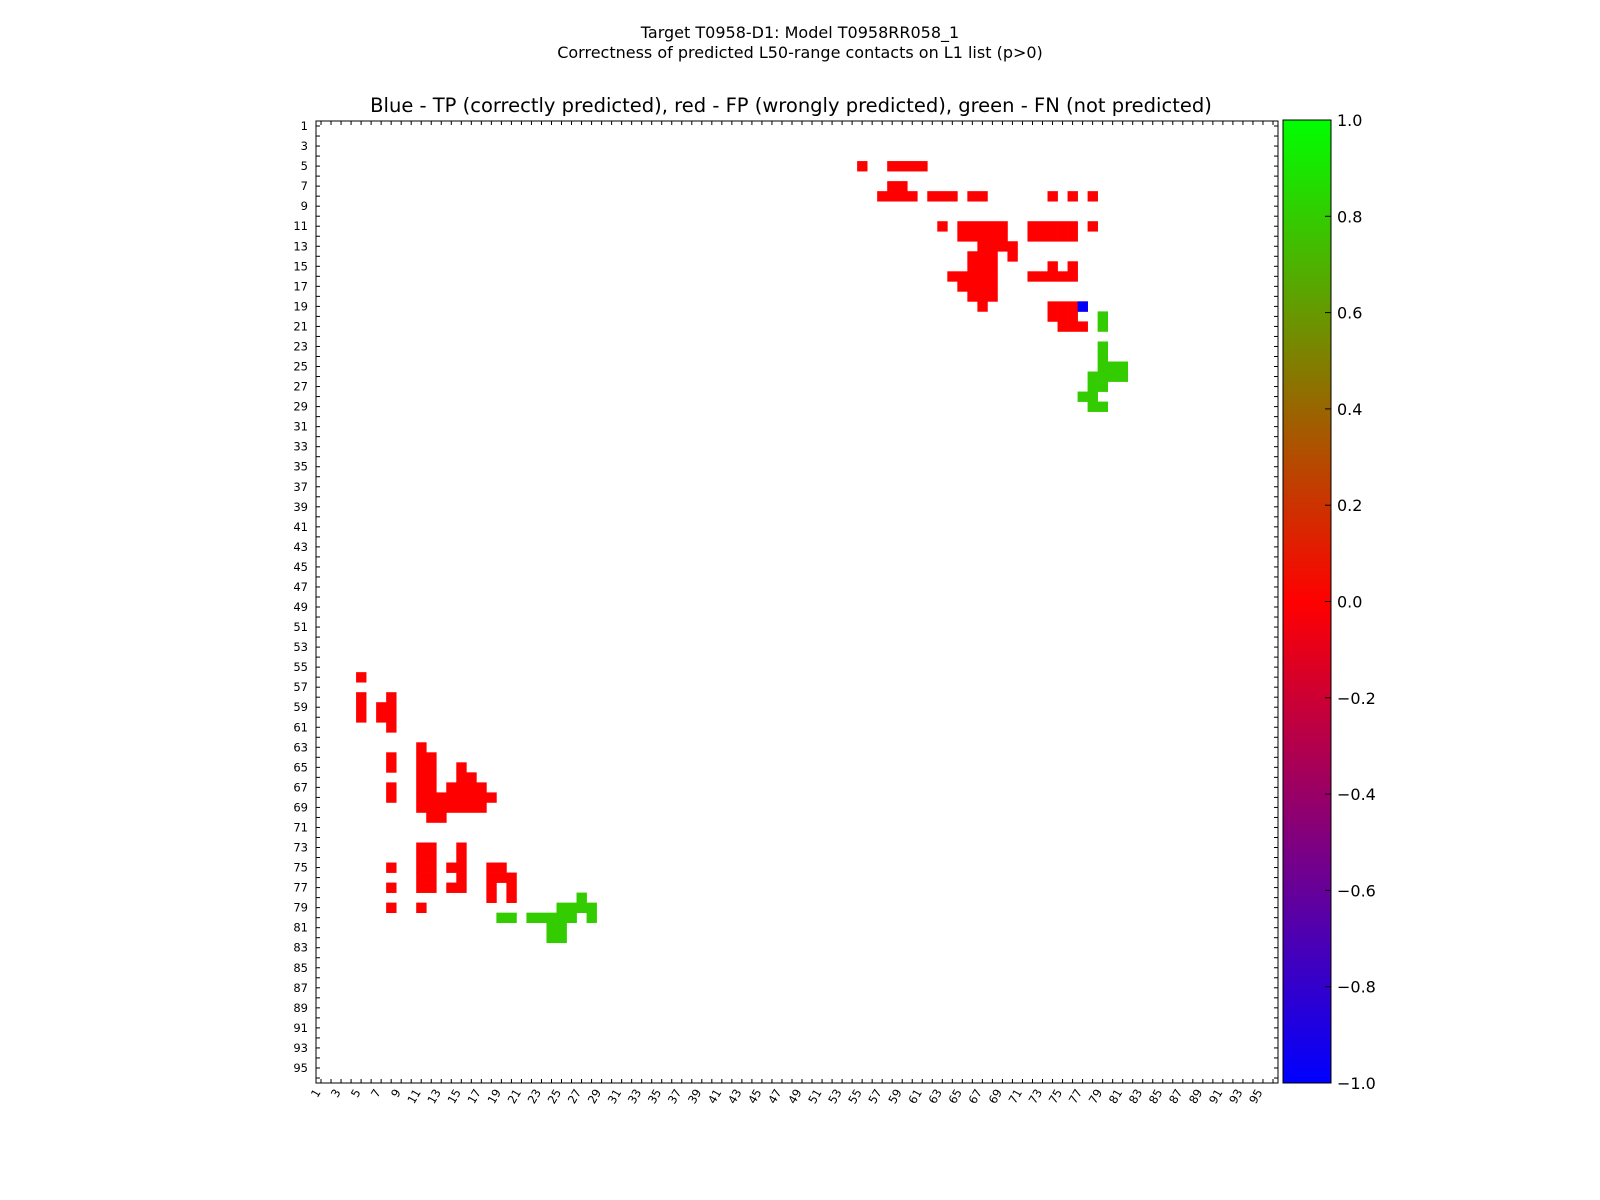 This screenshot has height=1200, width=1600. What do you see at coordinates (1075, 1096) in the screenshot?
I see `x-tick-label: 77` at bounding box center [1075, 1096].